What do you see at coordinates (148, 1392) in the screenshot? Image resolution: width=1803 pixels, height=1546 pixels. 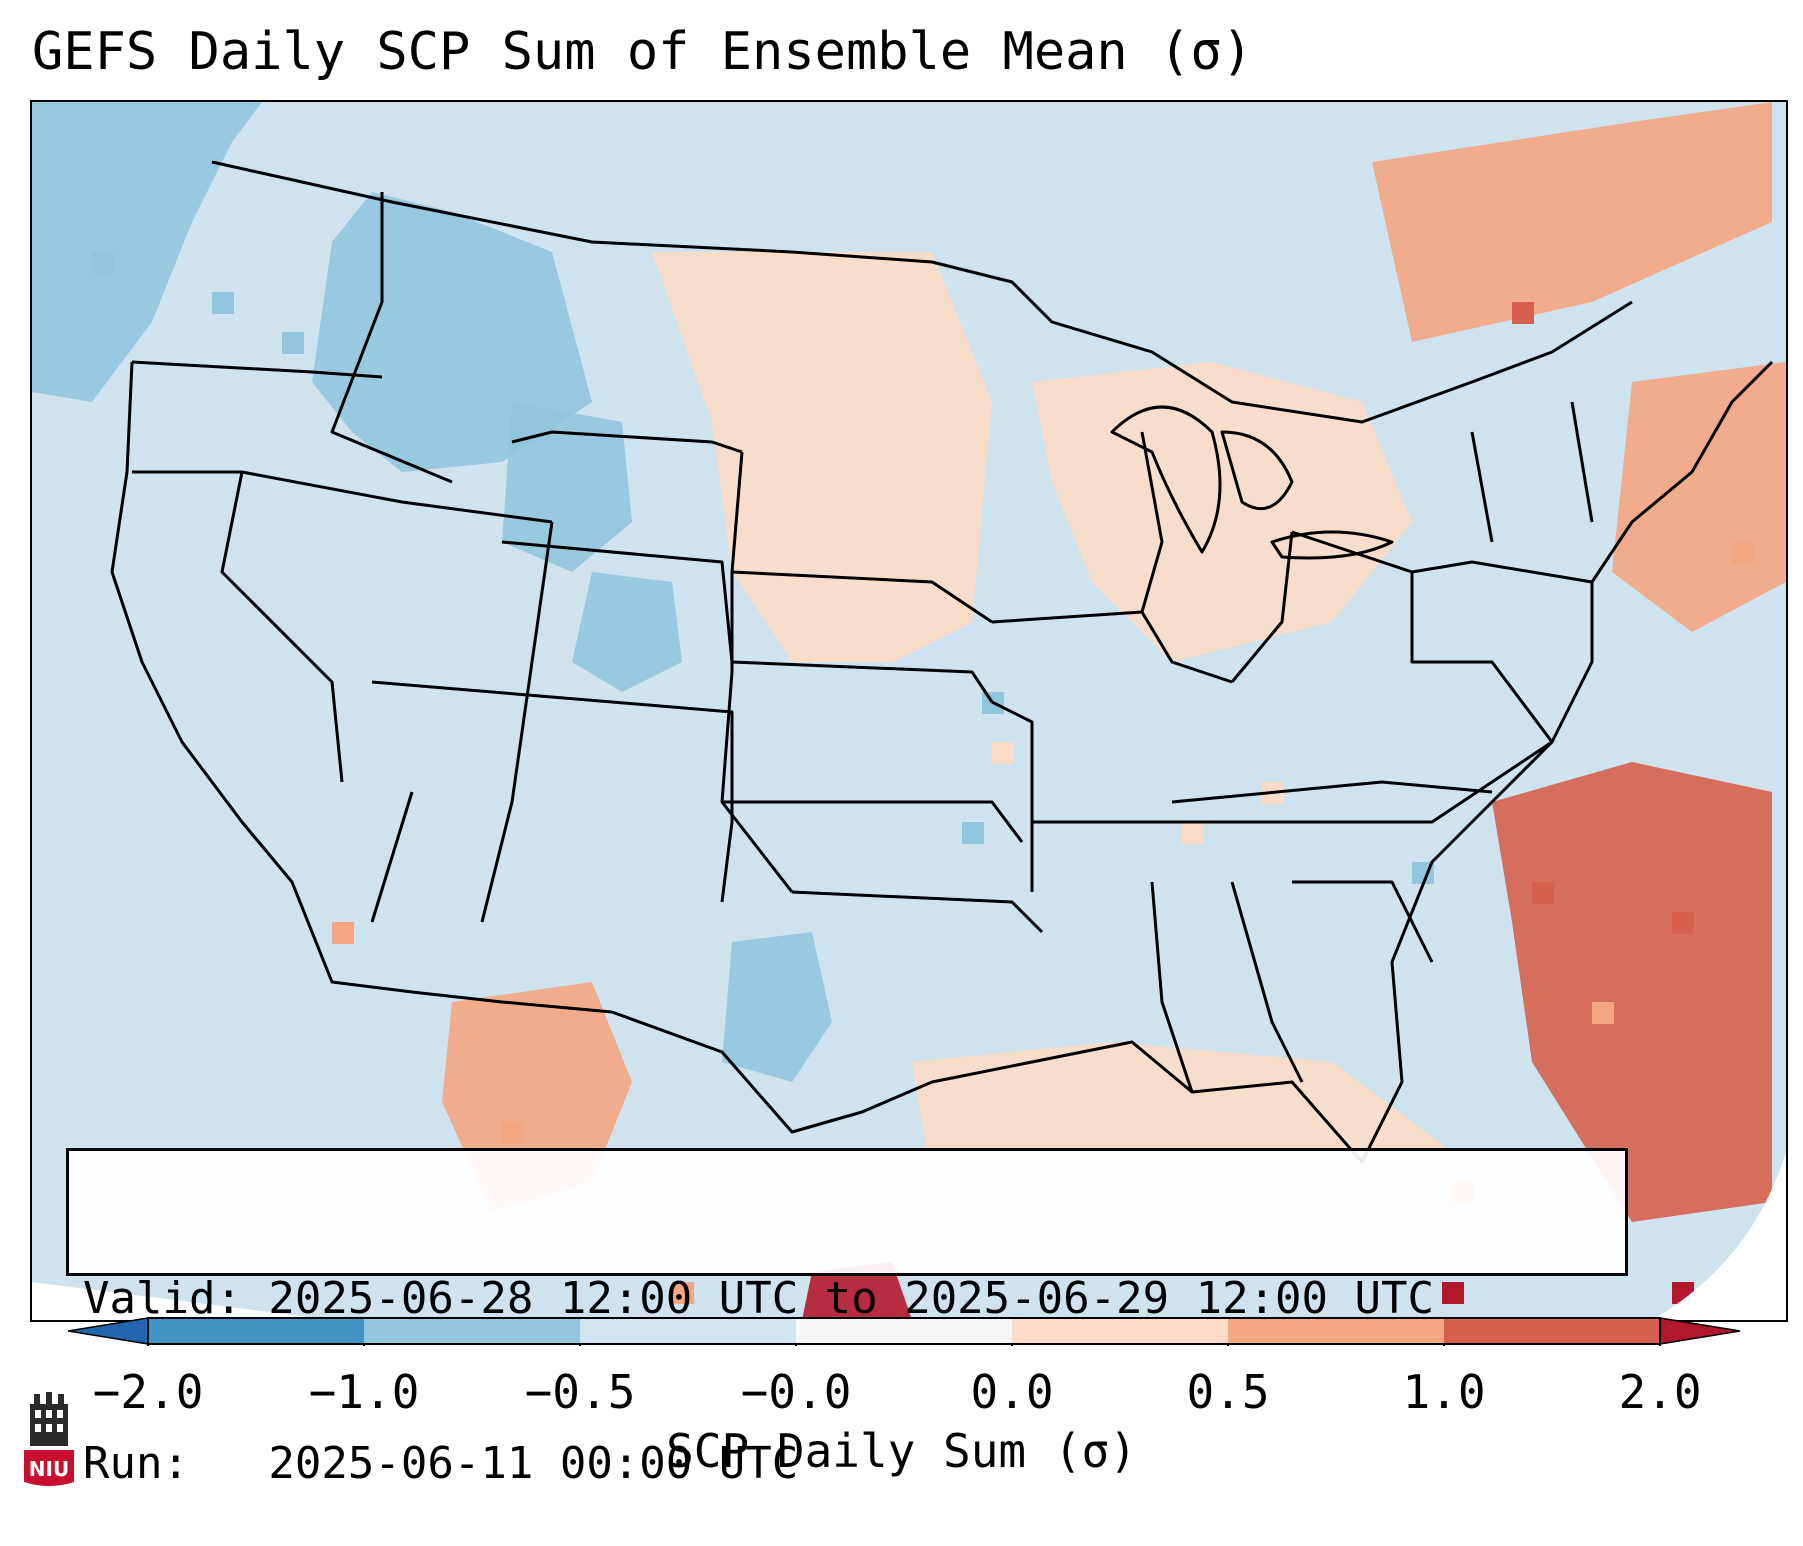 I see `colorbar-tick-label: −2.0` at bounding box center [148, 1392].